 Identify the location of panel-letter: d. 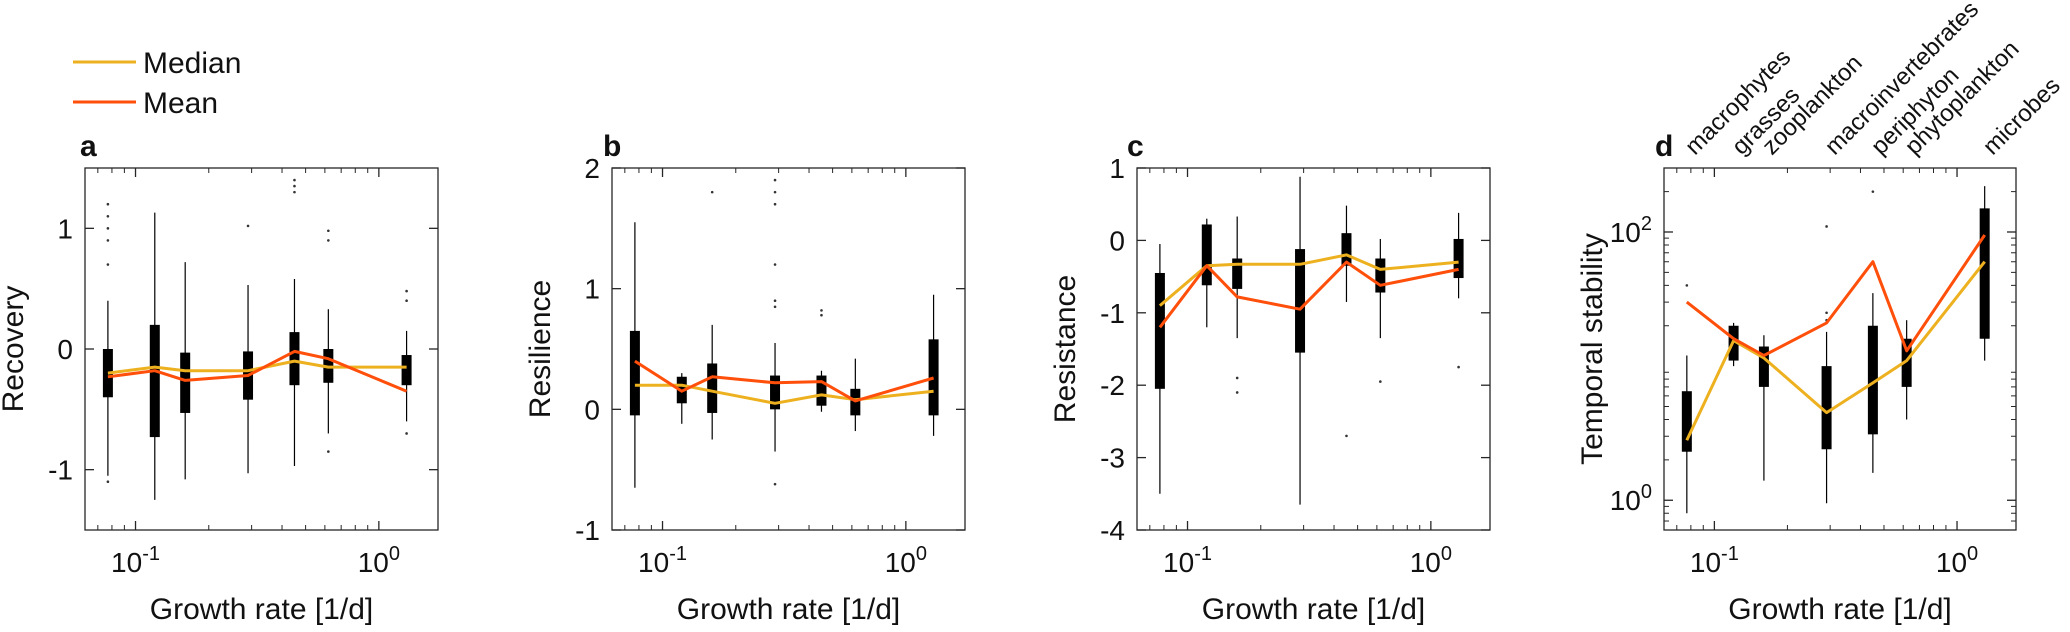
(1664, 146).